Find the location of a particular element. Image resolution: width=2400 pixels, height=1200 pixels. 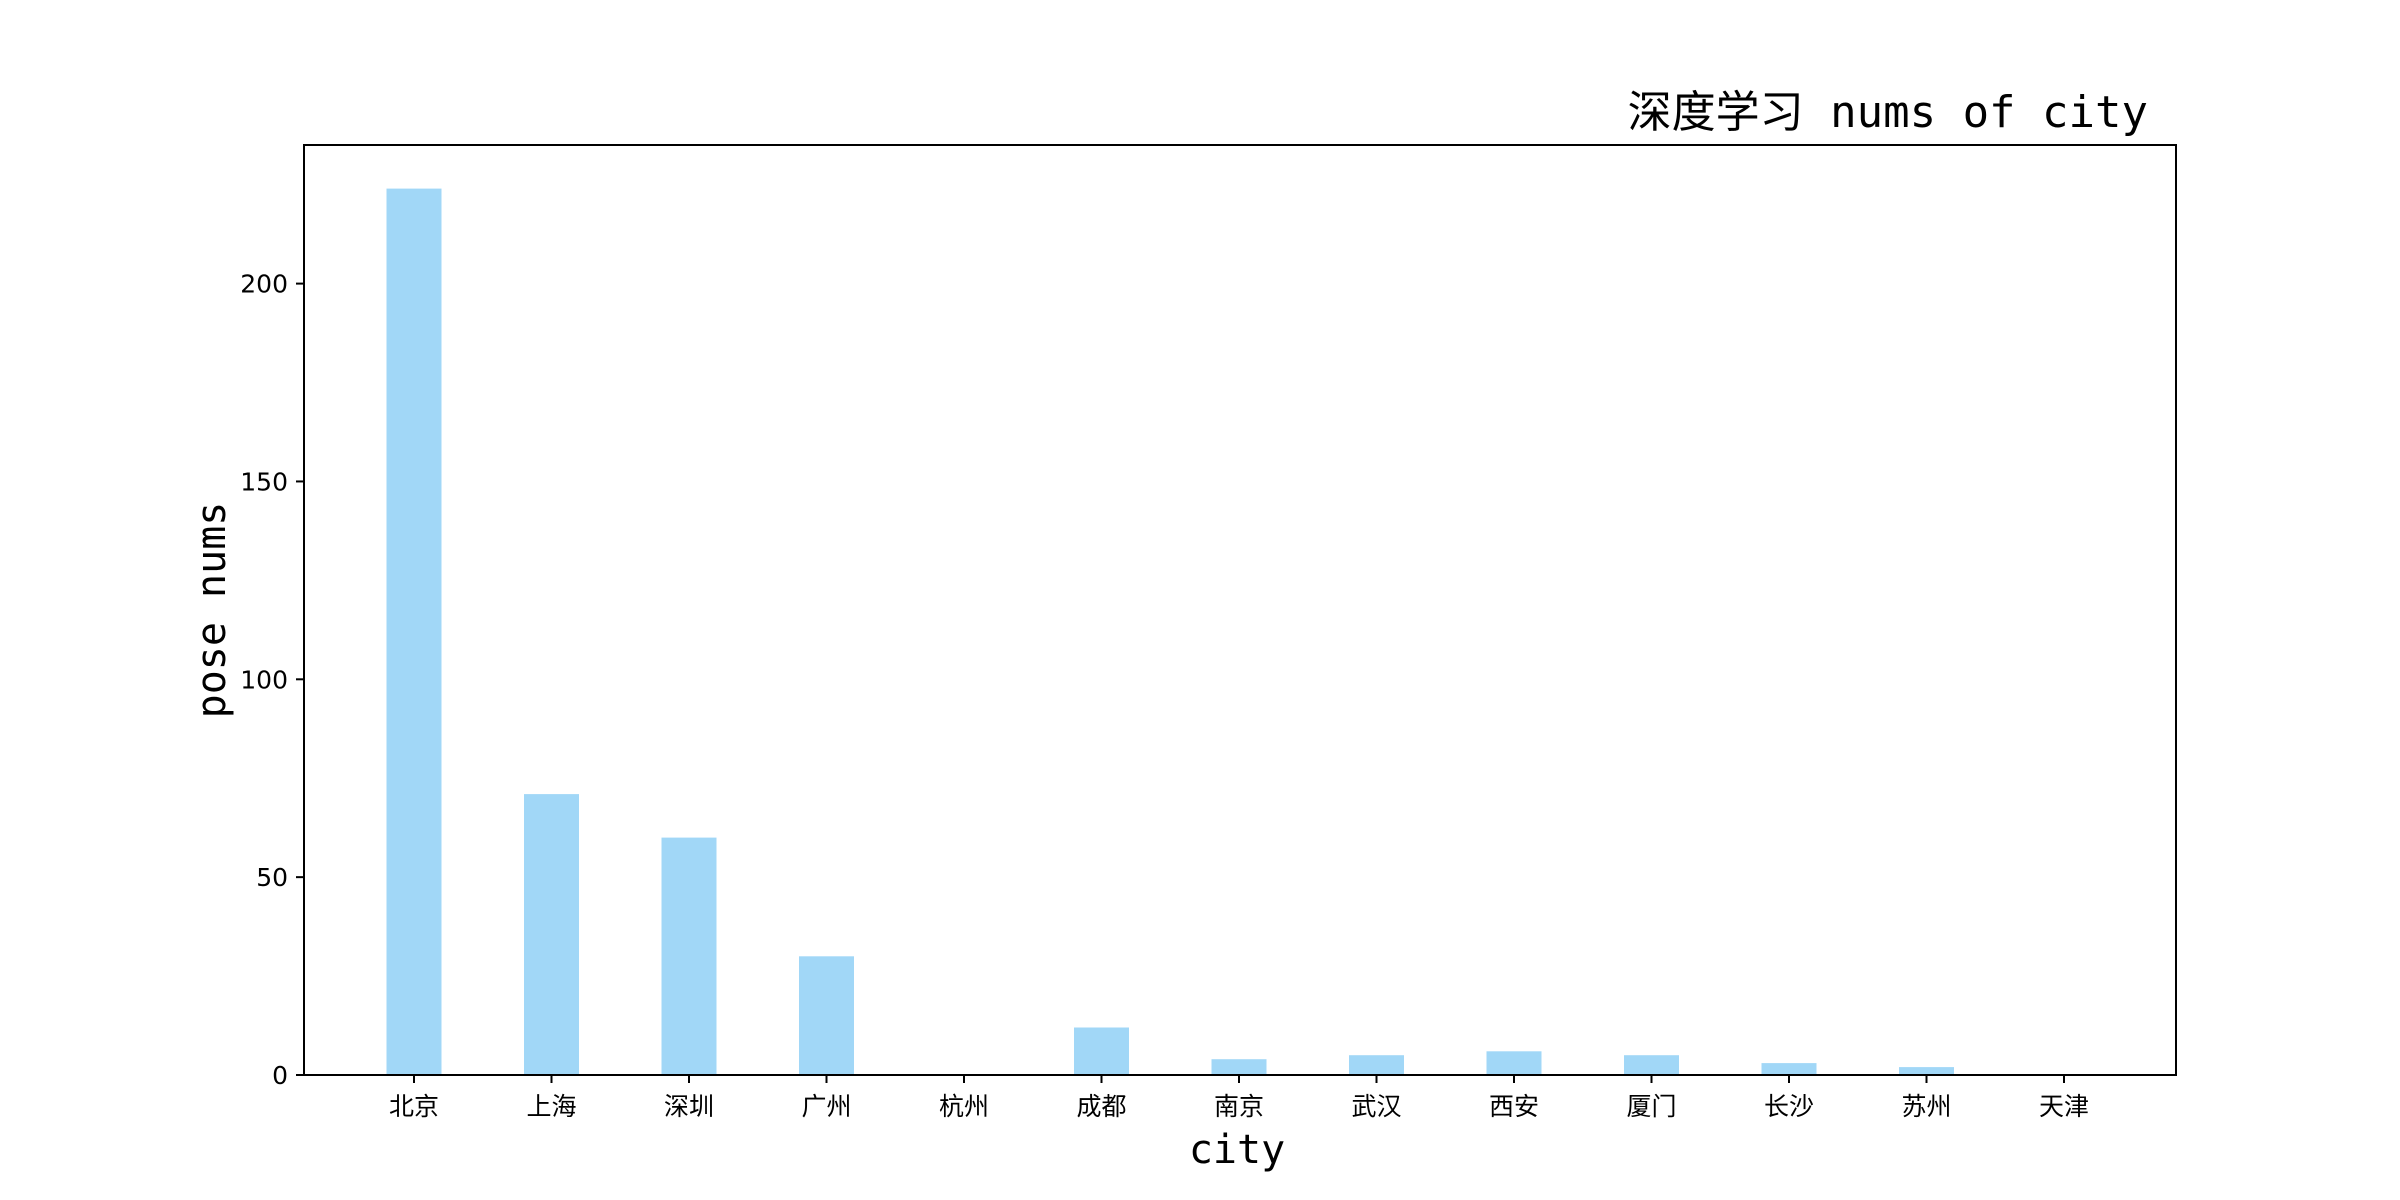

x-tick-label: 天津 is located at coordinates (2064, 1106).